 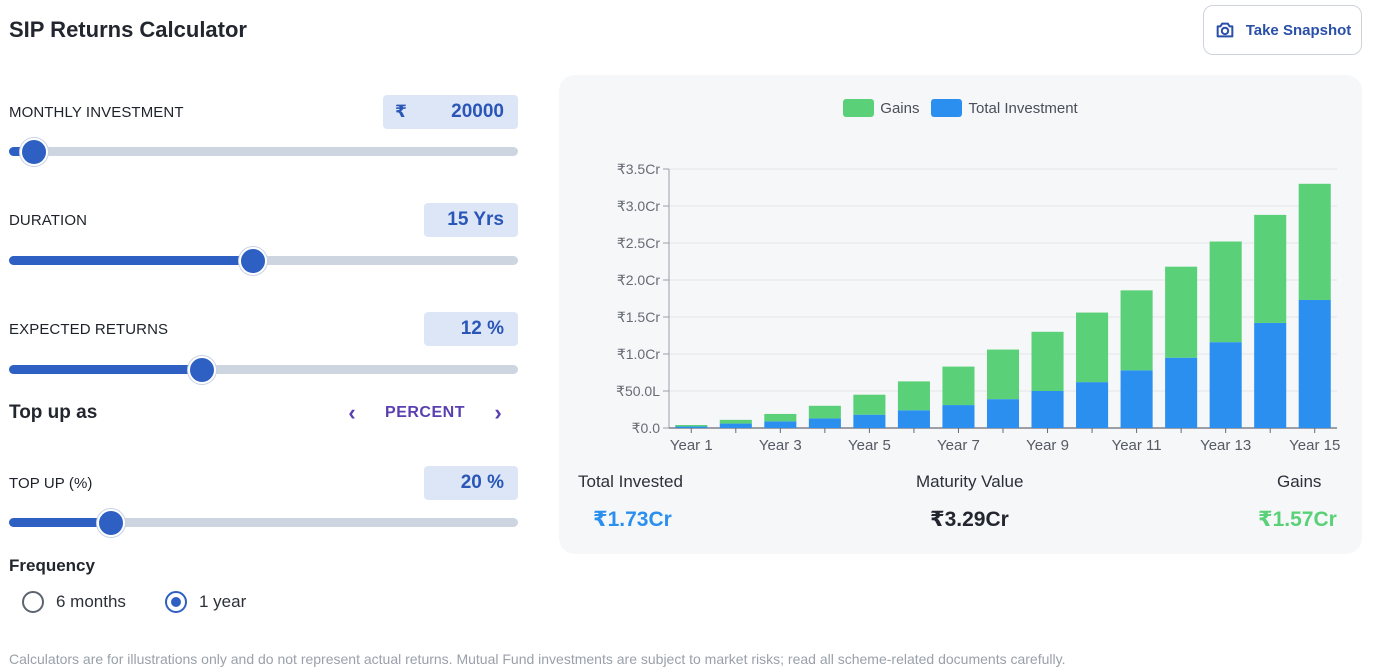 What do you see at coordinates (475, 219) in the screenshot?
I see `duration-value: 15 Yrs` at bounding box center [475, 219].